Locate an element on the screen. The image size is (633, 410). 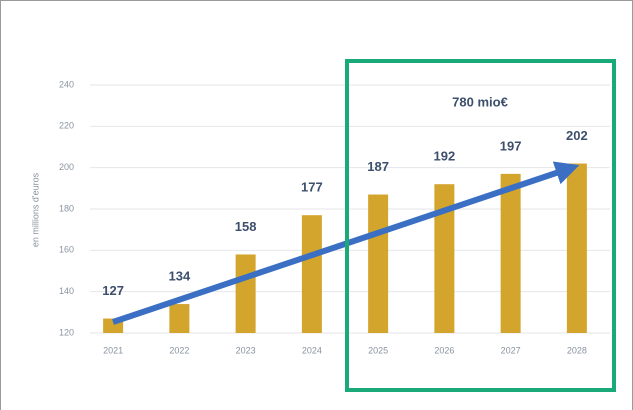
x-tick-label: 2028 is located at coordinates (577, 350).